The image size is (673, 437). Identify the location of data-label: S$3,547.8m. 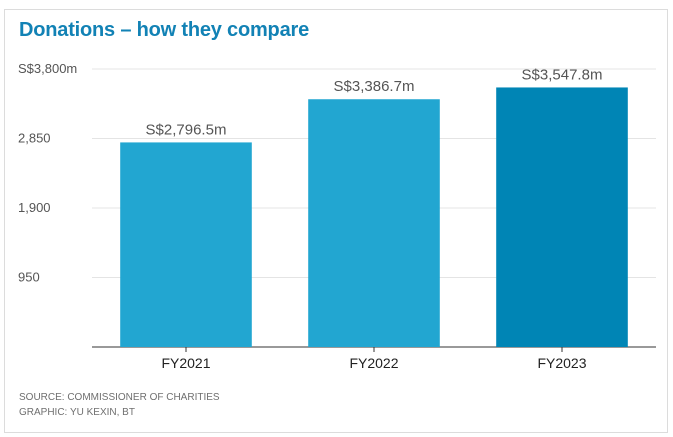
(562, 74).